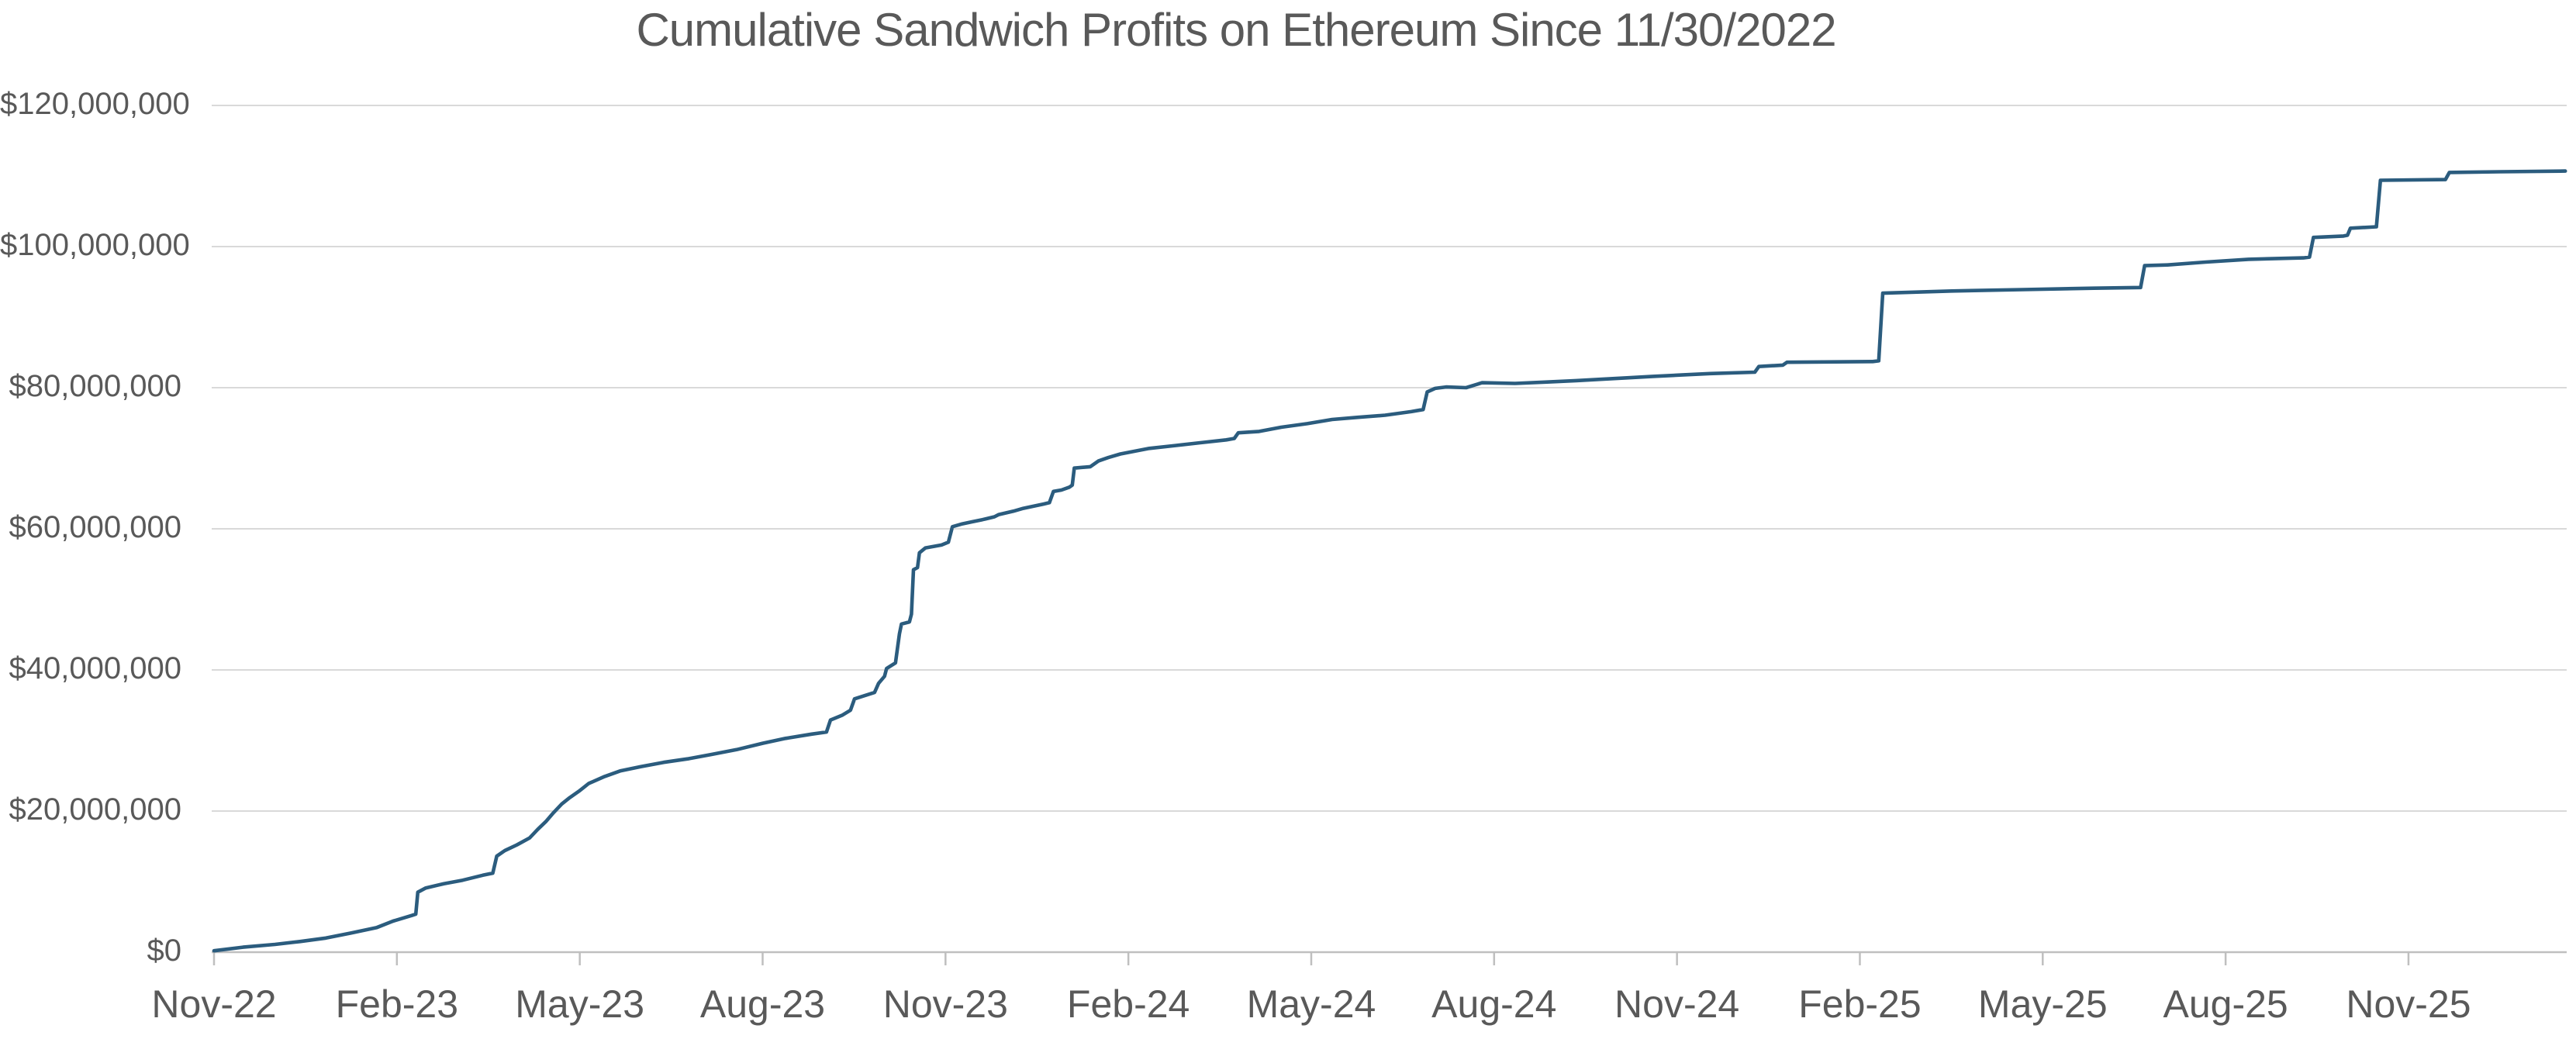 This screenshot has height=1039, width=2576. I want to click on x-axis-tick-label: May-25, so click(2042, 1004).